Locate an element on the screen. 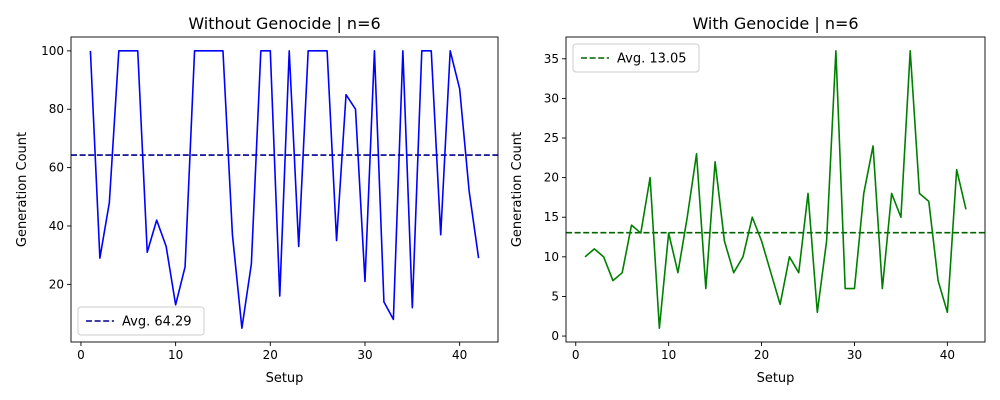  y-tick-label: 30 is located at coordinates (551, 98).